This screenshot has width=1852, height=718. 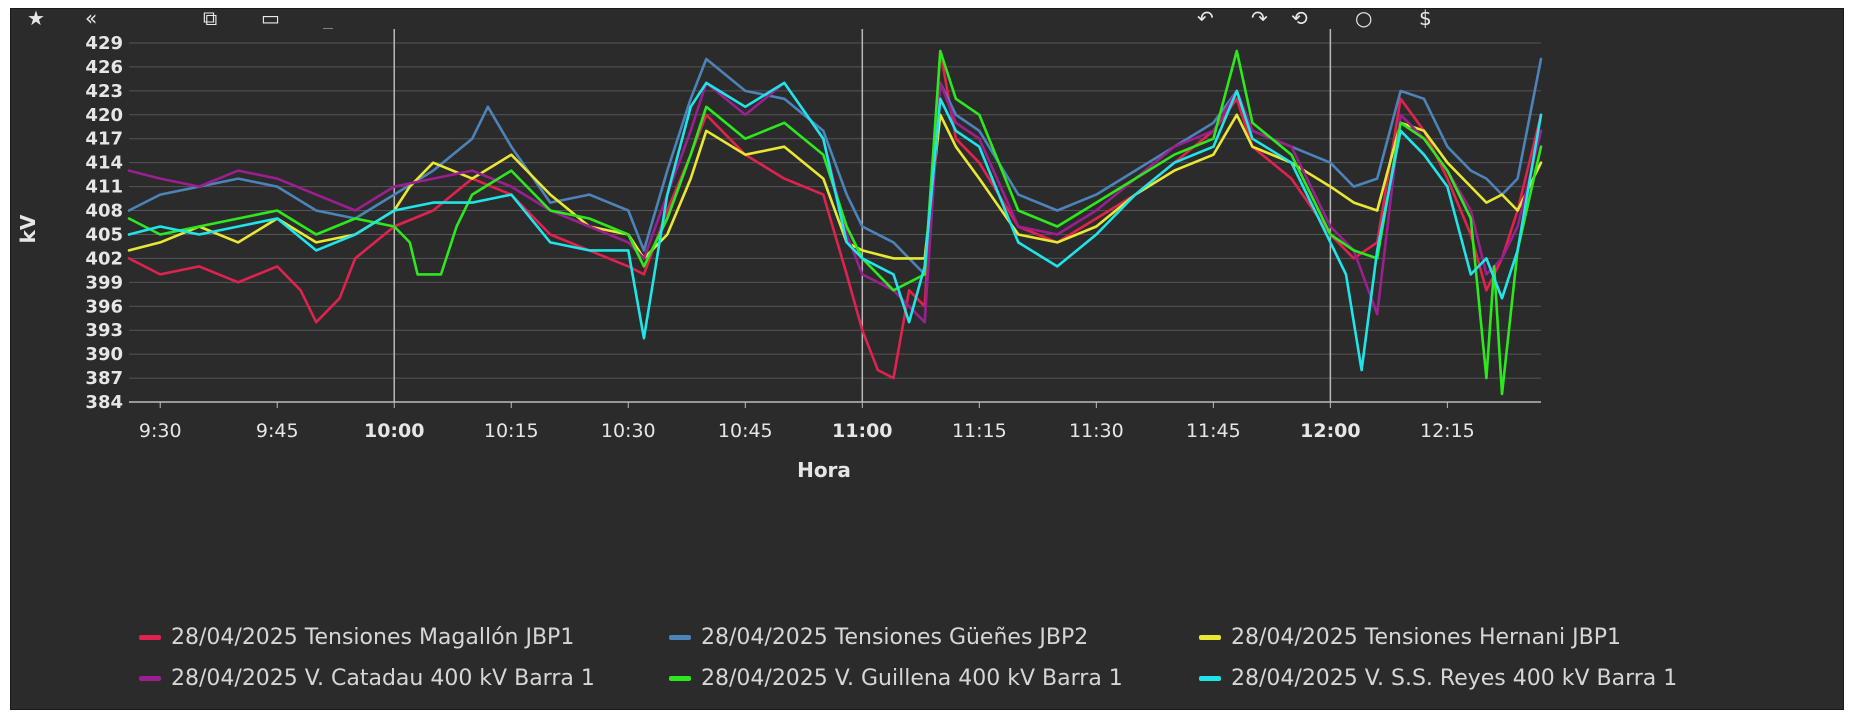 What do you see at coordinates (1454, 678) in the screenshot?
I see `legend-label: 28/04/2025 V. S.S. Reyes 400 kV Barra 1` at bounding box center [1454, 678].